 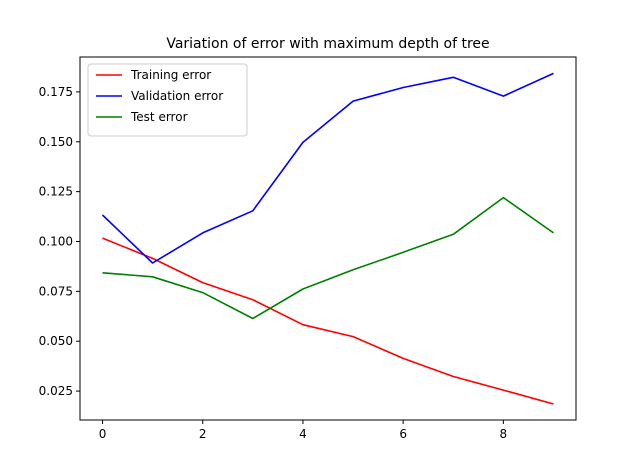 What do you see at coordinates (56, 291) in the screenshot?
I see `y-tick-label: 0.075` at bounding box center [56, 291].